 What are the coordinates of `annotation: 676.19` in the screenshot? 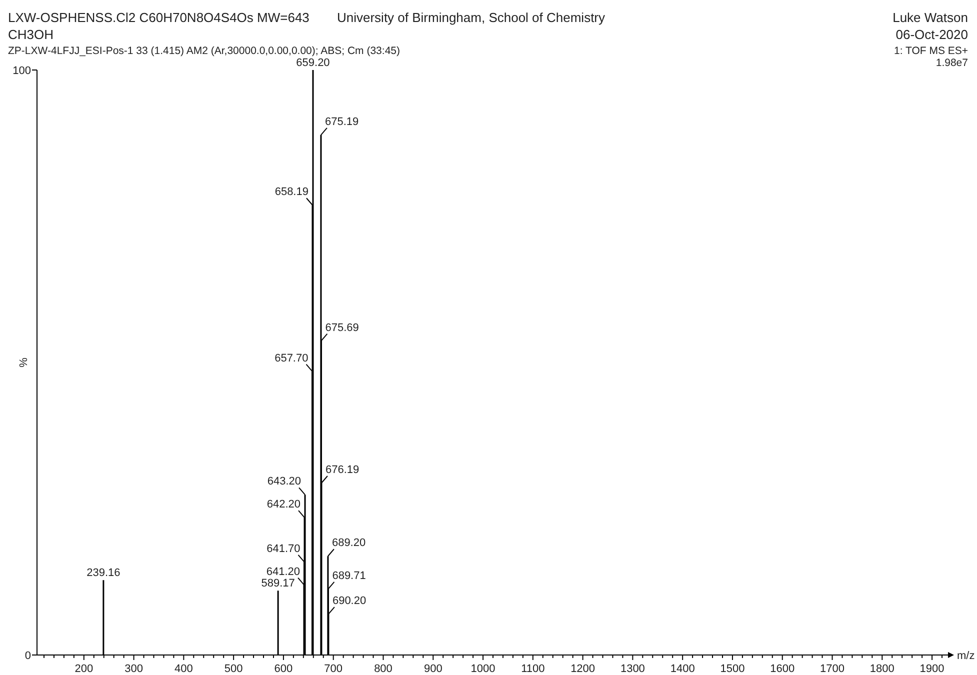 It's located at (342, 470).